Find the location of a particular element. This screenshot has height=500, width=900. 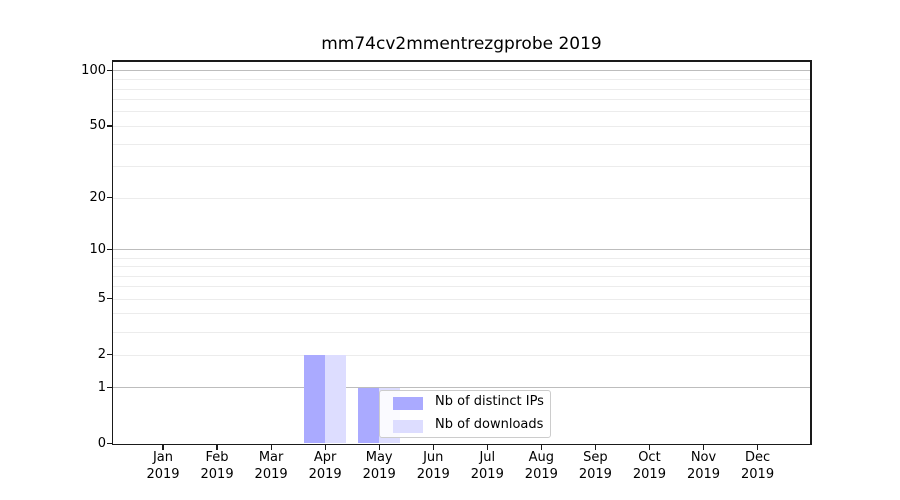

legend-label: Nb of distinct IPs is located at coordinates (489, 401).